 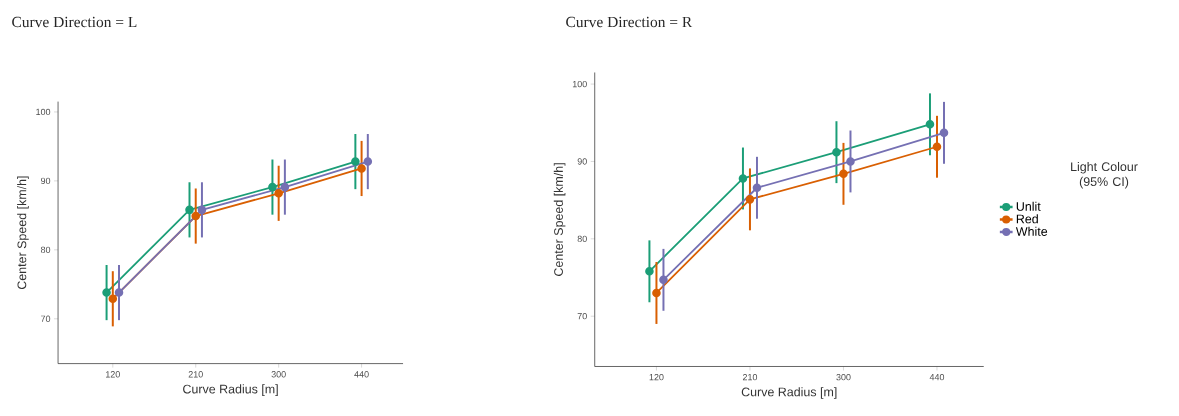 What do you see at coordinates (1104, 175) in the screenshot?
I see `legend-title: Light Colour (95% CI)` at bounding box center [1104, 175].